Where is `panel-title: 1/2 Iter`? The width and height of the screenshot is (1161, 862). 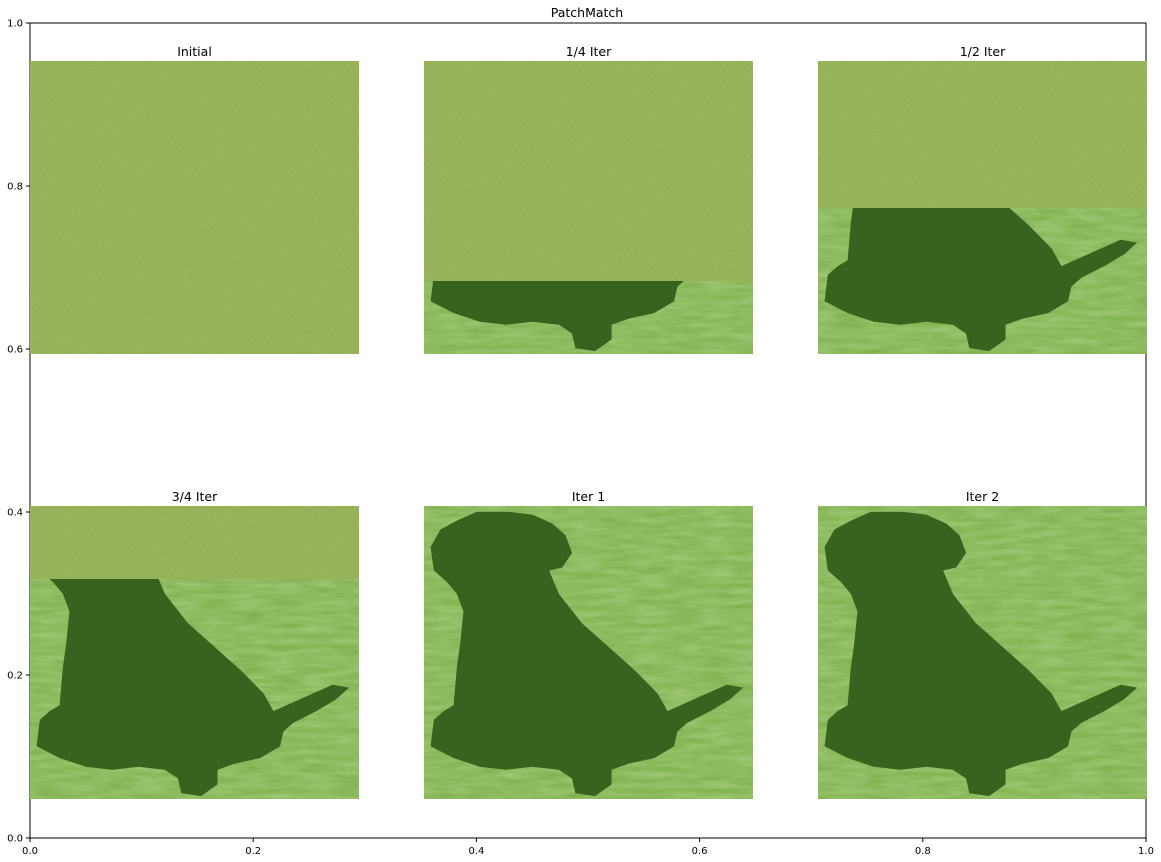
panel-title: 1/2 Iter is located at coordinates (983, 51).